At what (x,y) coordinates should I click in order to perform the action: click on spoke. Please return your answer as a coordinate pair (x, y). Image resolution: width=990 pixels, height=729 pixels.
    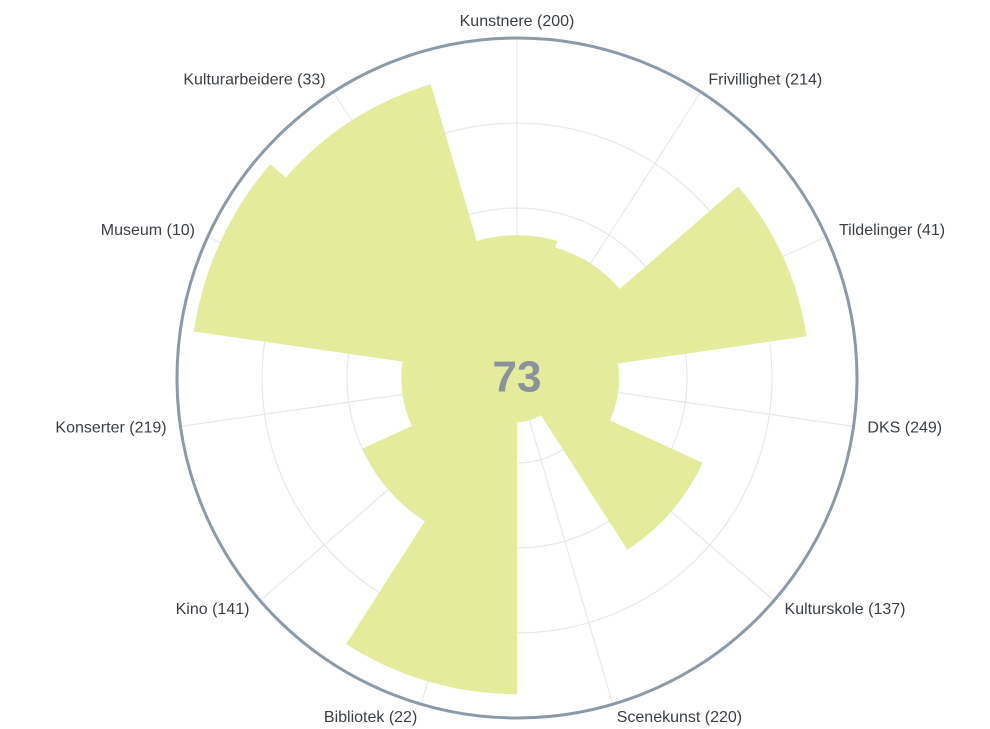
    Looking at the image, I should click on (565, 541).